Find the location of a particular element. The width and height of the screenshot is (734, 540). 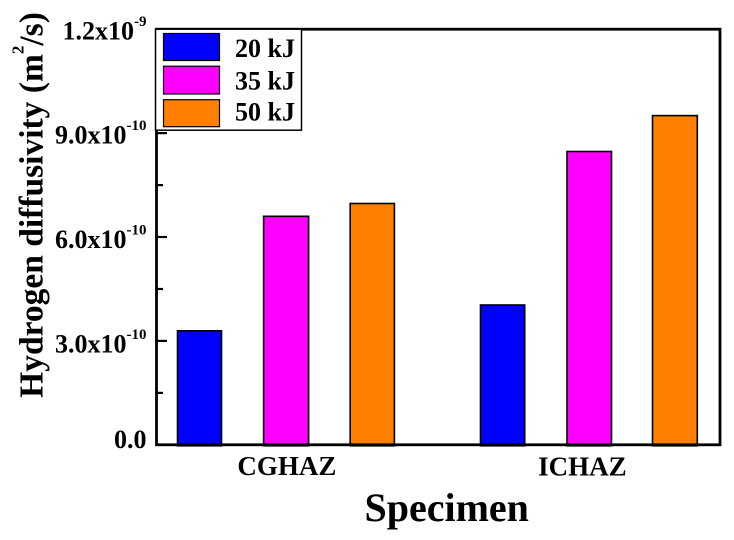

svg-text: Specimen is located at coordinates (446, 507).